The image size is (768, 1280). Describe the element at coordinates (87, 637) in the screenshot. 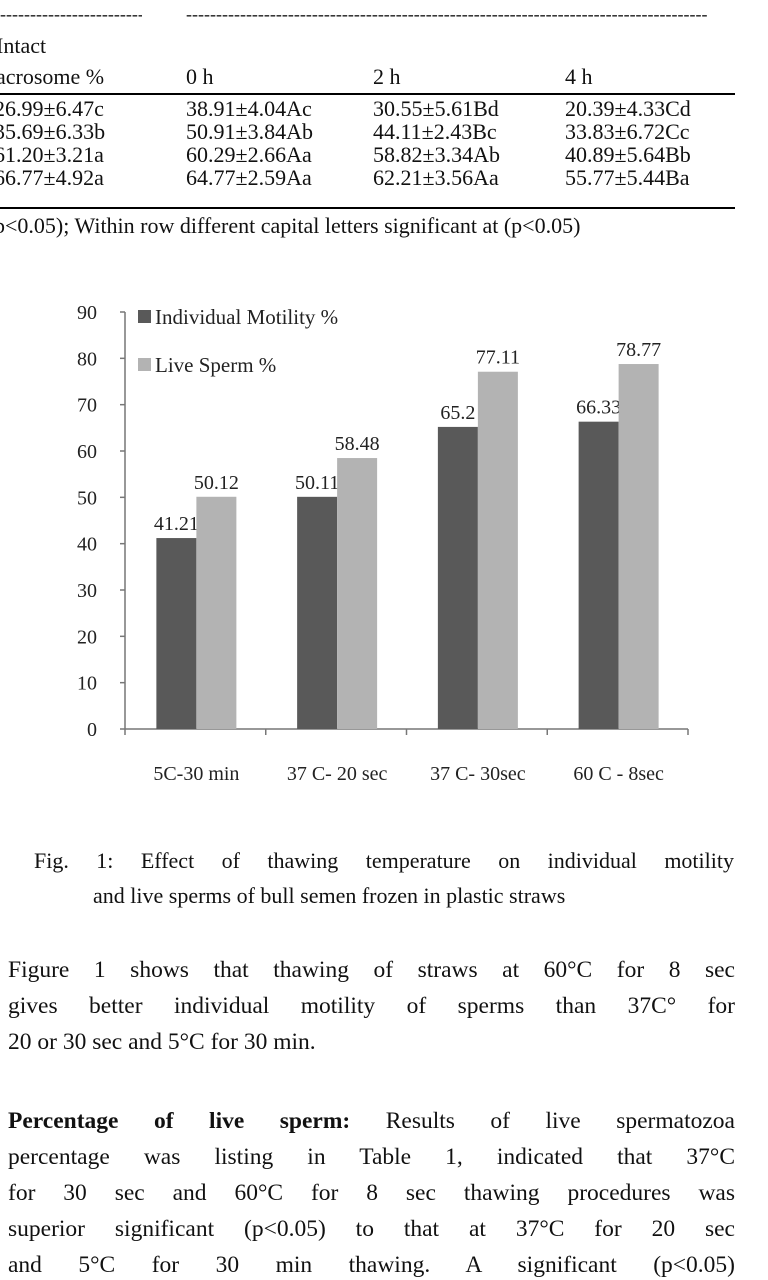

I see `y-tick-label: 20` at that location.